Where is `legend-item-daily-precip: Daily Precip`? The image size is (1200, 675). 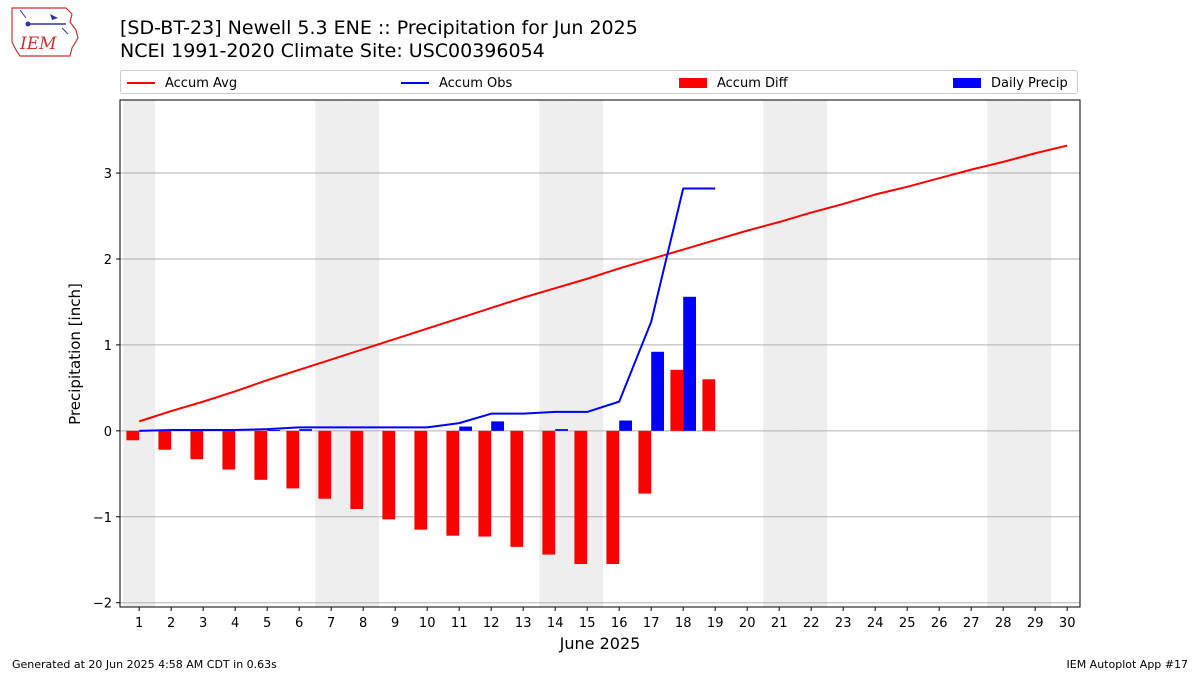
legend-item-daily-precip: Daily Precip is located at coordinates (1010, 83).